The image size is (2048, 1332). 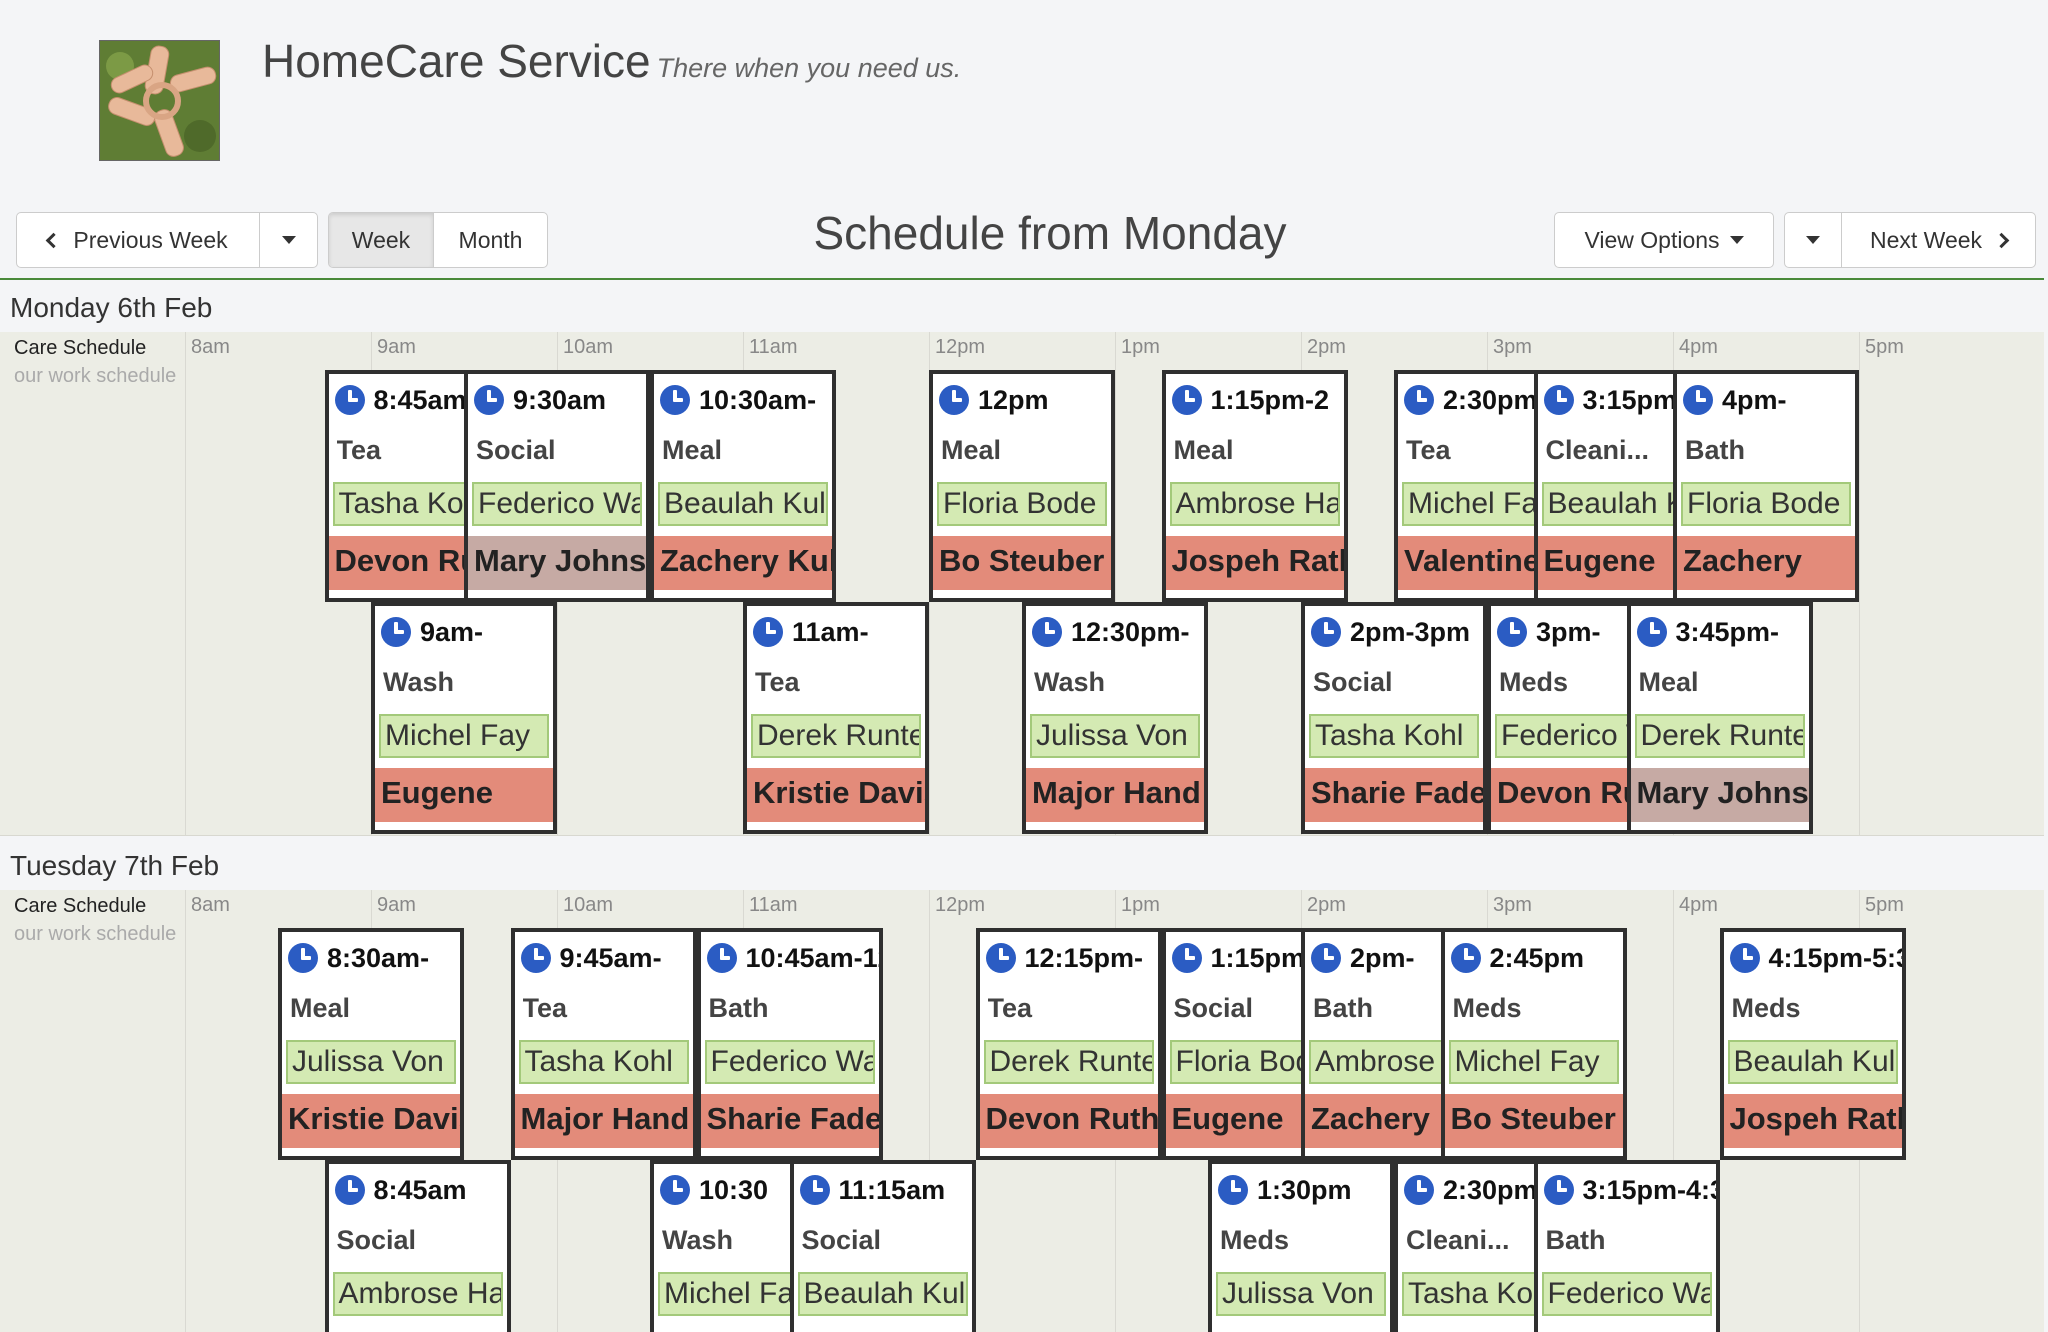 I want to click on visit-card: 10:45am-12 Bath Federico Walsh Sharie Fadel, so click(x=789, y=1044).